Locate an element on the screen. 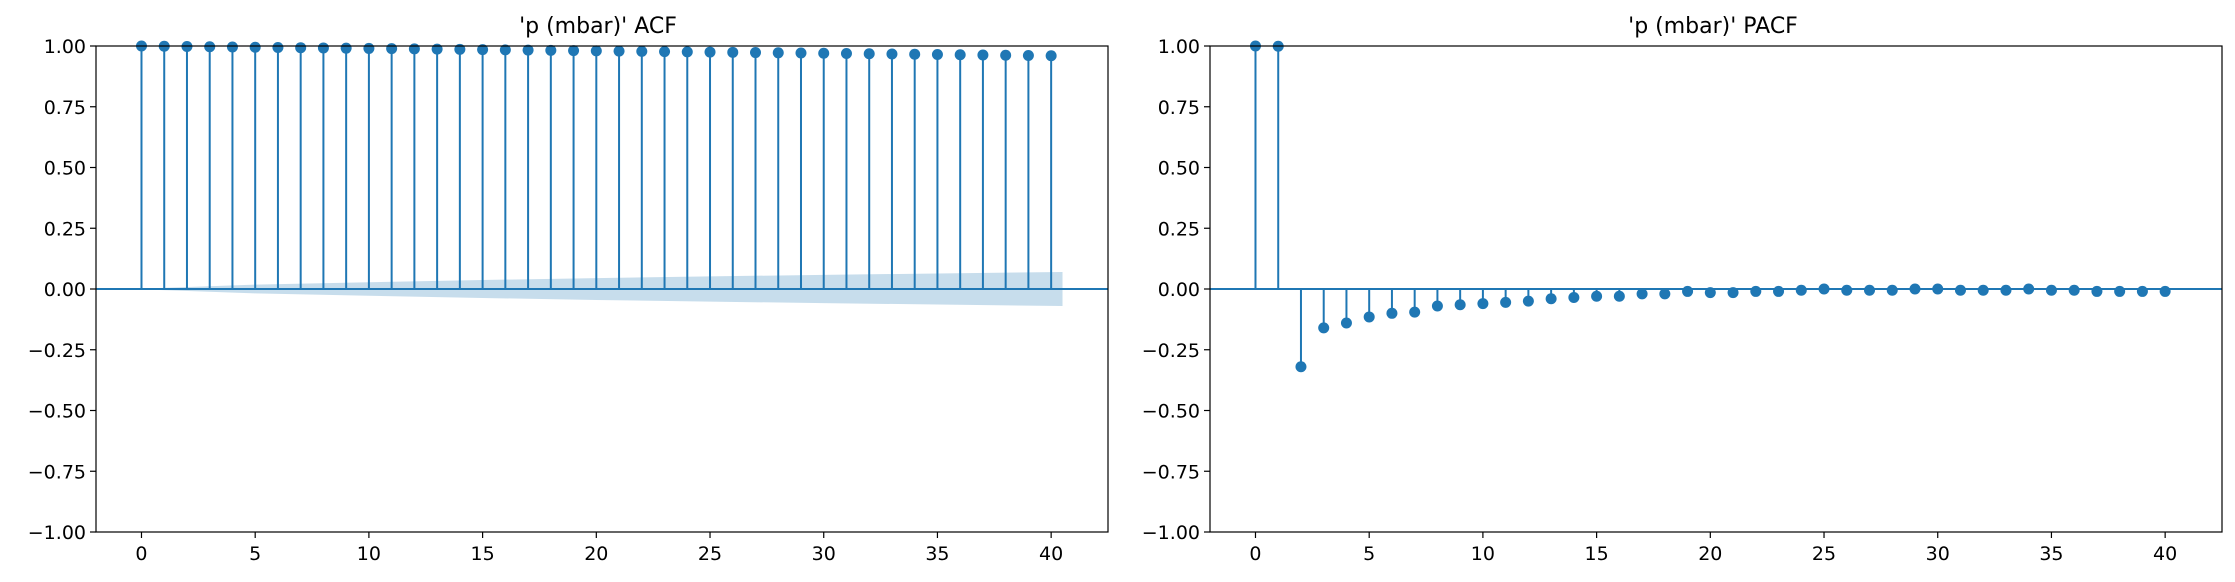 The image size is (2235, 582). pacf-xtick-label-15: 15 is located at coordinates (1597, 554).